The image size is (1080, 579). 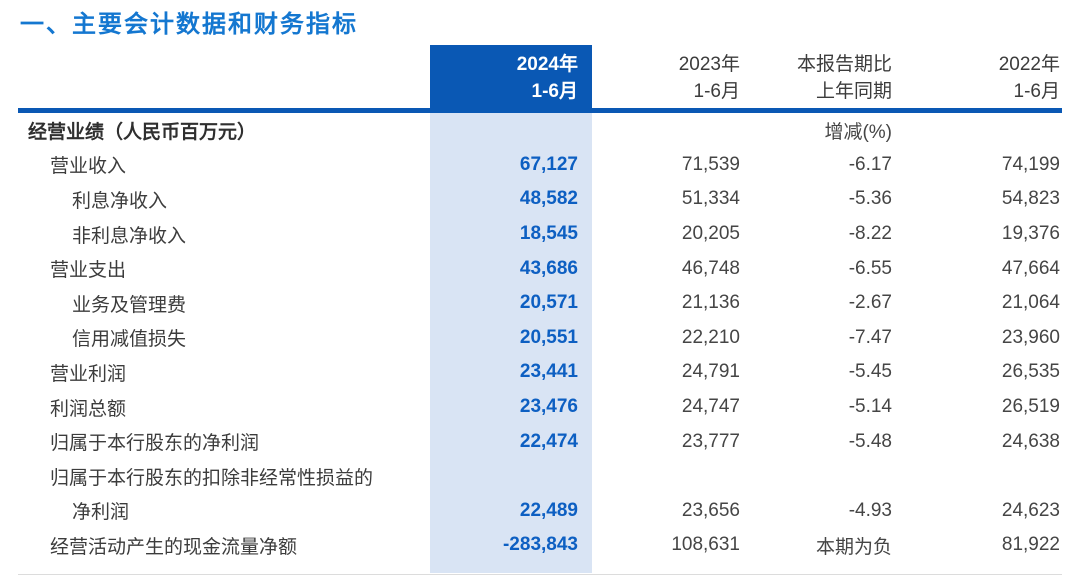 I want to click on cell-2022-value: 47,664, so click(x=1030, y=268).